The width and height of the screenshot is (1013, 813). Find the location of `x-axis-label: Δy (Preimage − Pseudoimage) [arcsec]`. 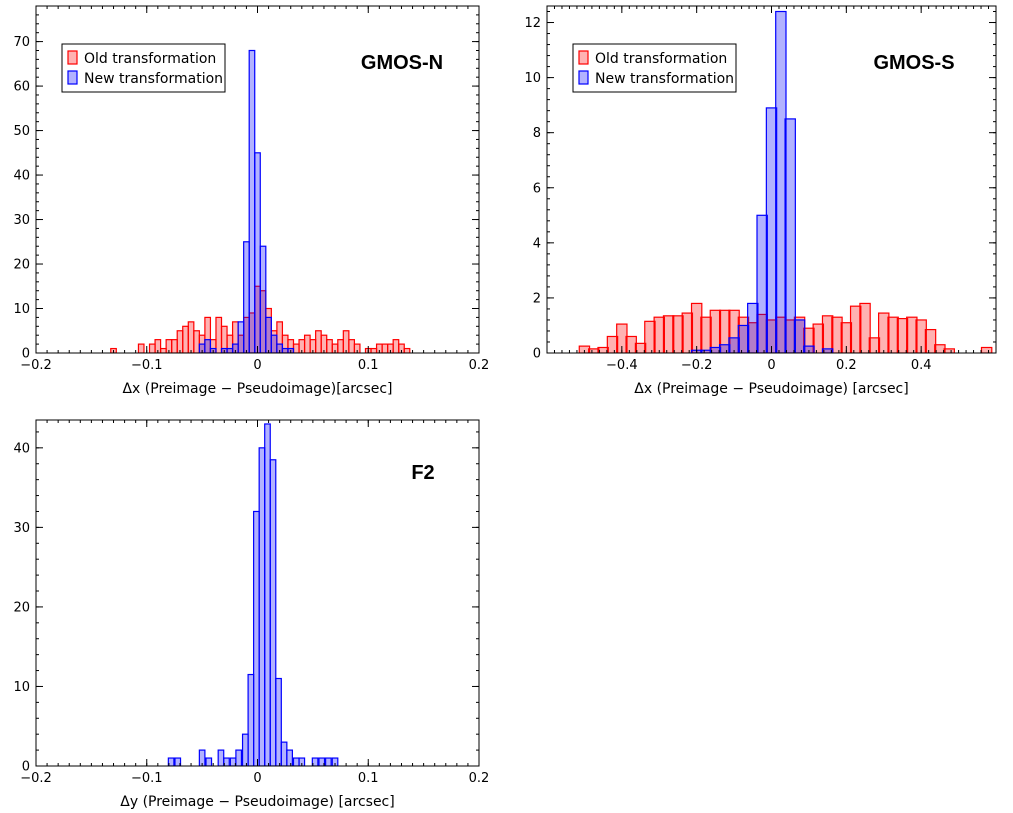

x-axis-label: Δy (Preimage − Pseudoimage) [arcsec] is located at coordinates (257, 802).